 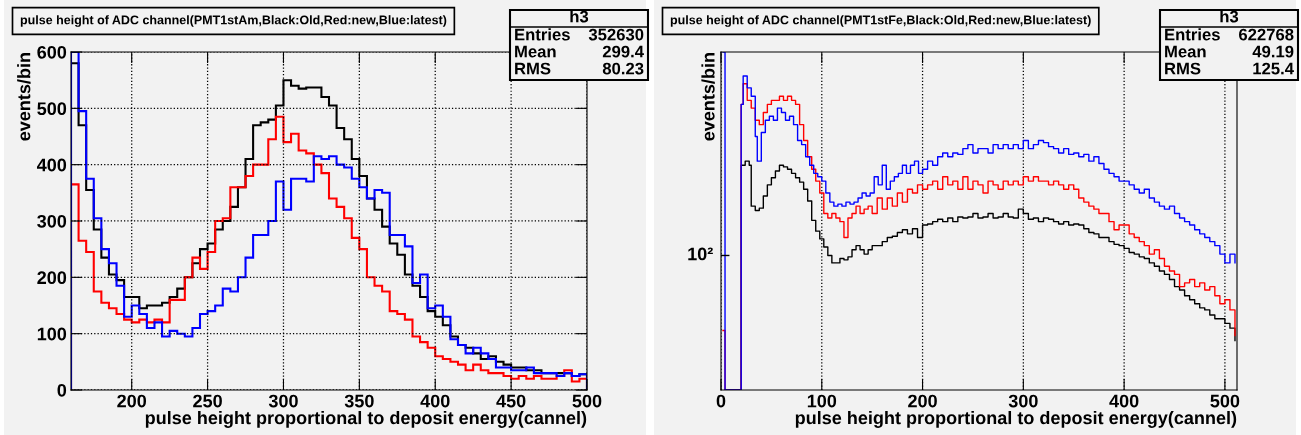 What do you see at coordinates (359, 401) in the screenshot?
I see `x-tick-label: 350` at bounding box center [359, 401].